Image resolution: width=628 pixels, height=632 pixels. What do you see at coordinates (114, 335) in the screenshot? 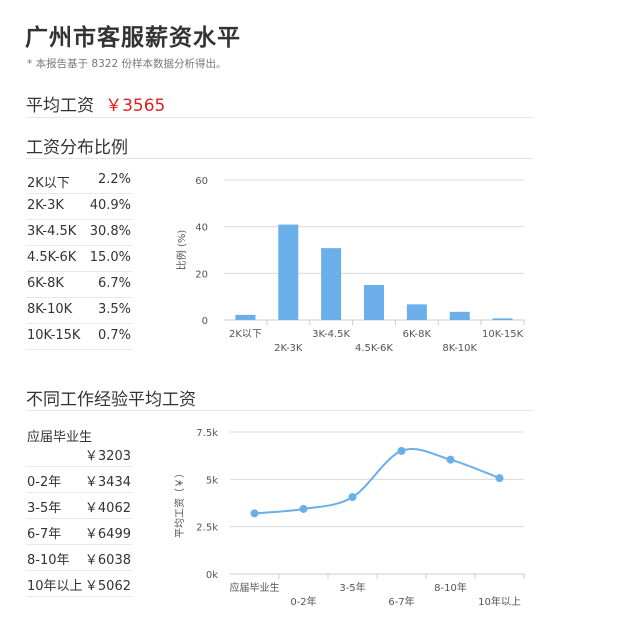
I see `row-value: 0.7%` at bounding box center [114, 335].